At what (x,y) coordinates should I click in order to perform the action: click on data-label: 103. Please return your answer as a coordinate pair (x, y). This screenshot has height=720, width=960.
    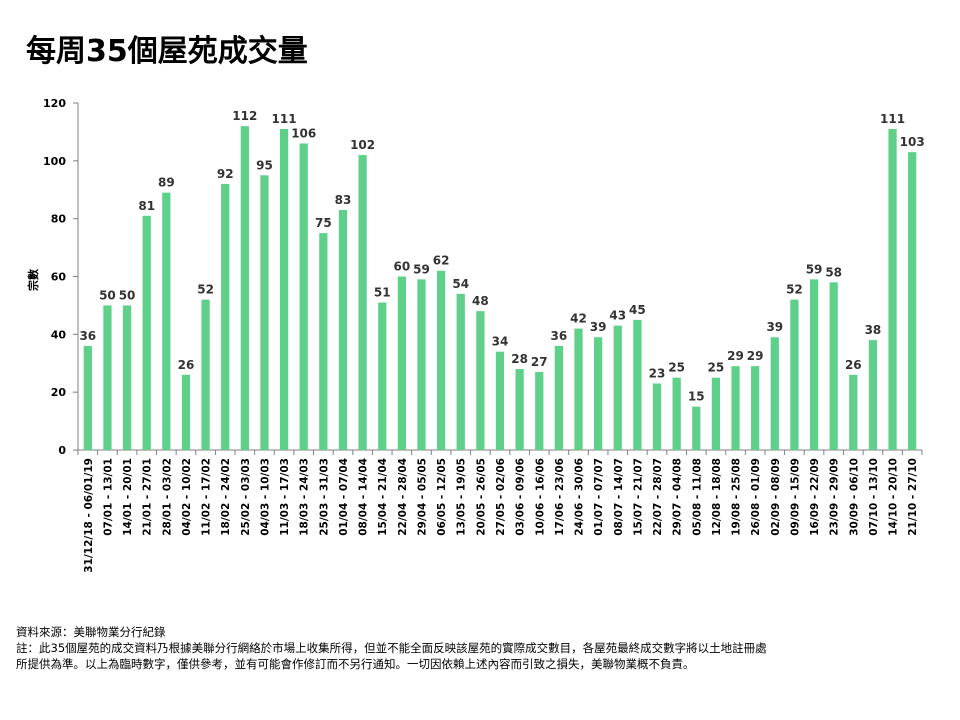
    Looking at the image, I should click on (912, 142).